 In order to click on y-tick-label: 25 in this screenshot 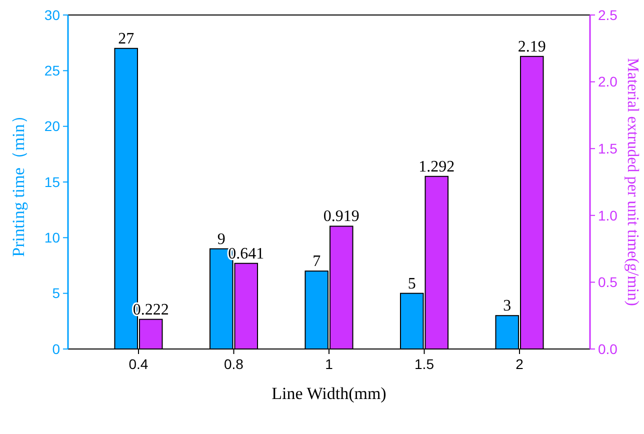, I will do `click(52, 70)`.